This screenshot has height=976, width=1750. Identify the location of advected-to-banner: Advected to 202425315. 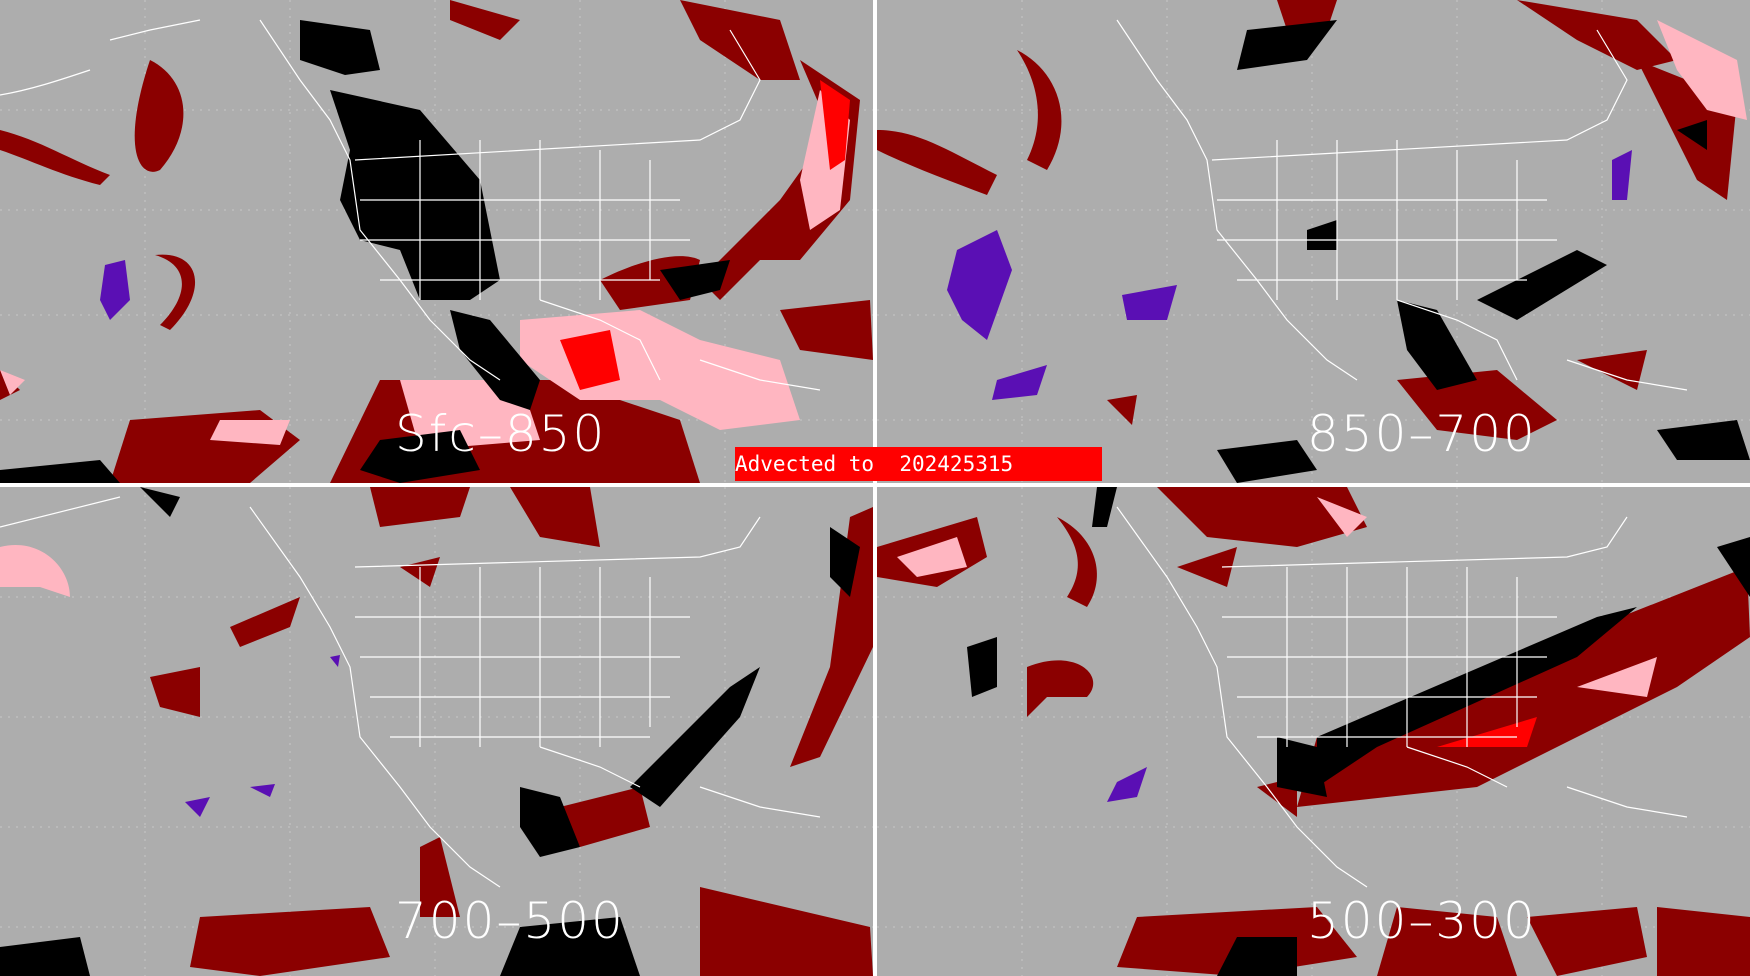
(918, 464).